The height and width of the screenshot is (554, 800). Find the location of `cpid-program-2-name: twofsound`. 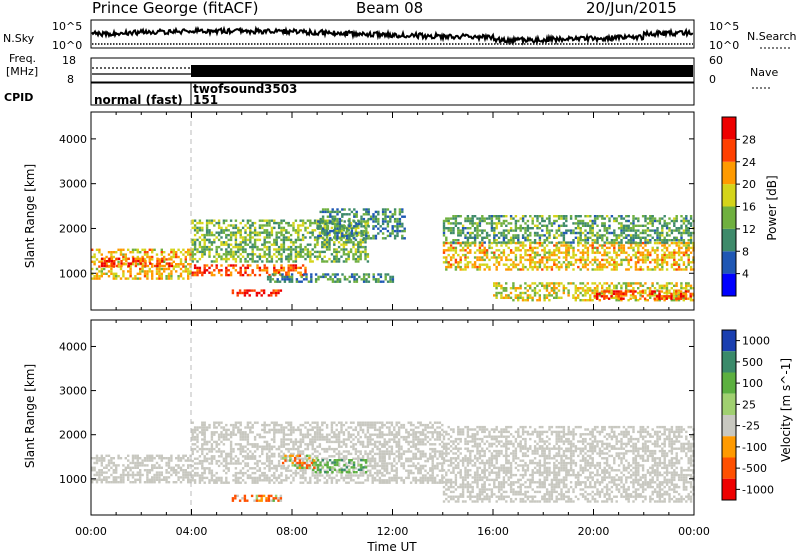

cpid-program-2-name: twofsound is located at coordinates (228, 89).